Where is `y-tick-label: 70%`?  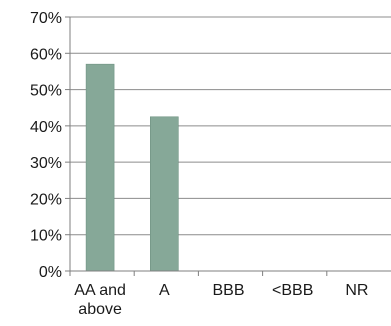
y-tick-label: 70% is located at coordinates (46, 18).